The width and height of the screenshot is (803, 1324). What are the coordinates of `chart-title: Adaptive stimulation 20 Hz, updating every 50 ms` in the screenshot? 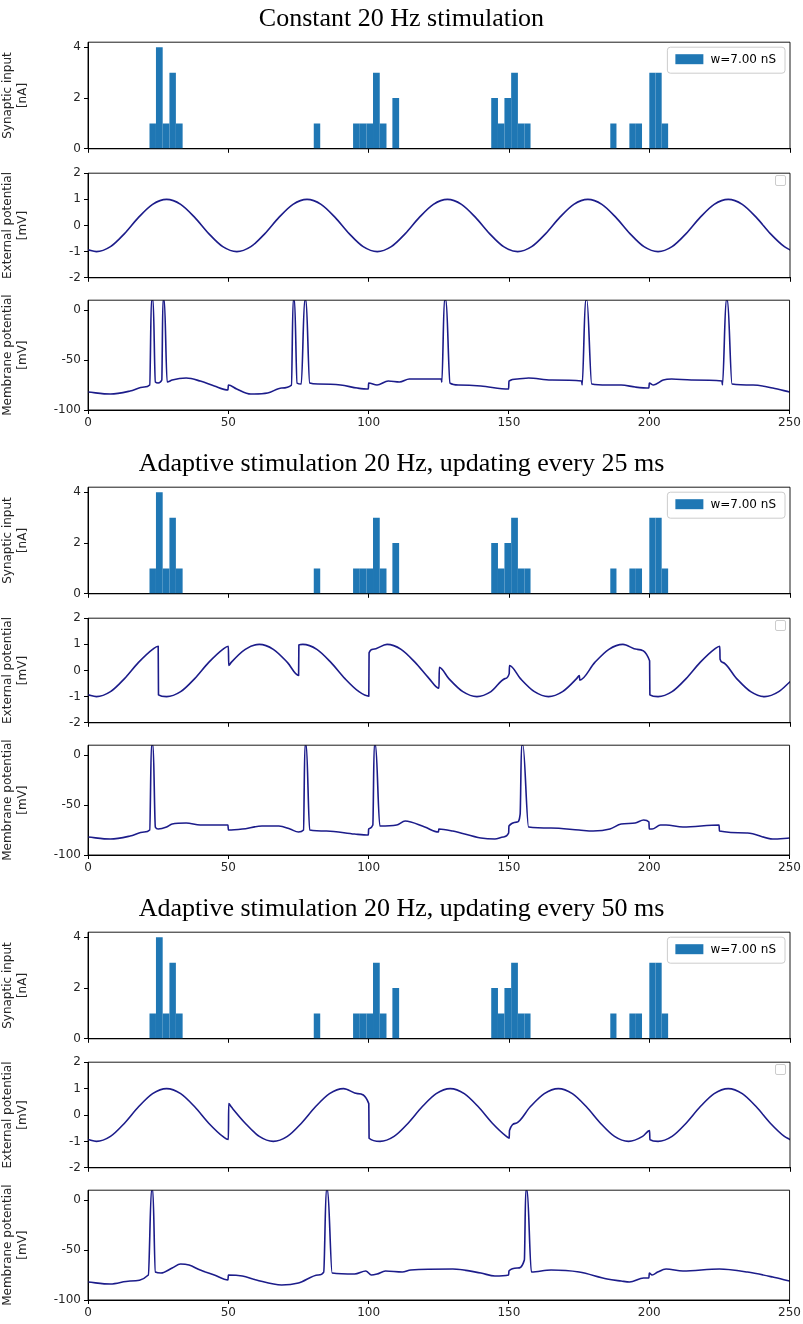 It's located at (401, 908).